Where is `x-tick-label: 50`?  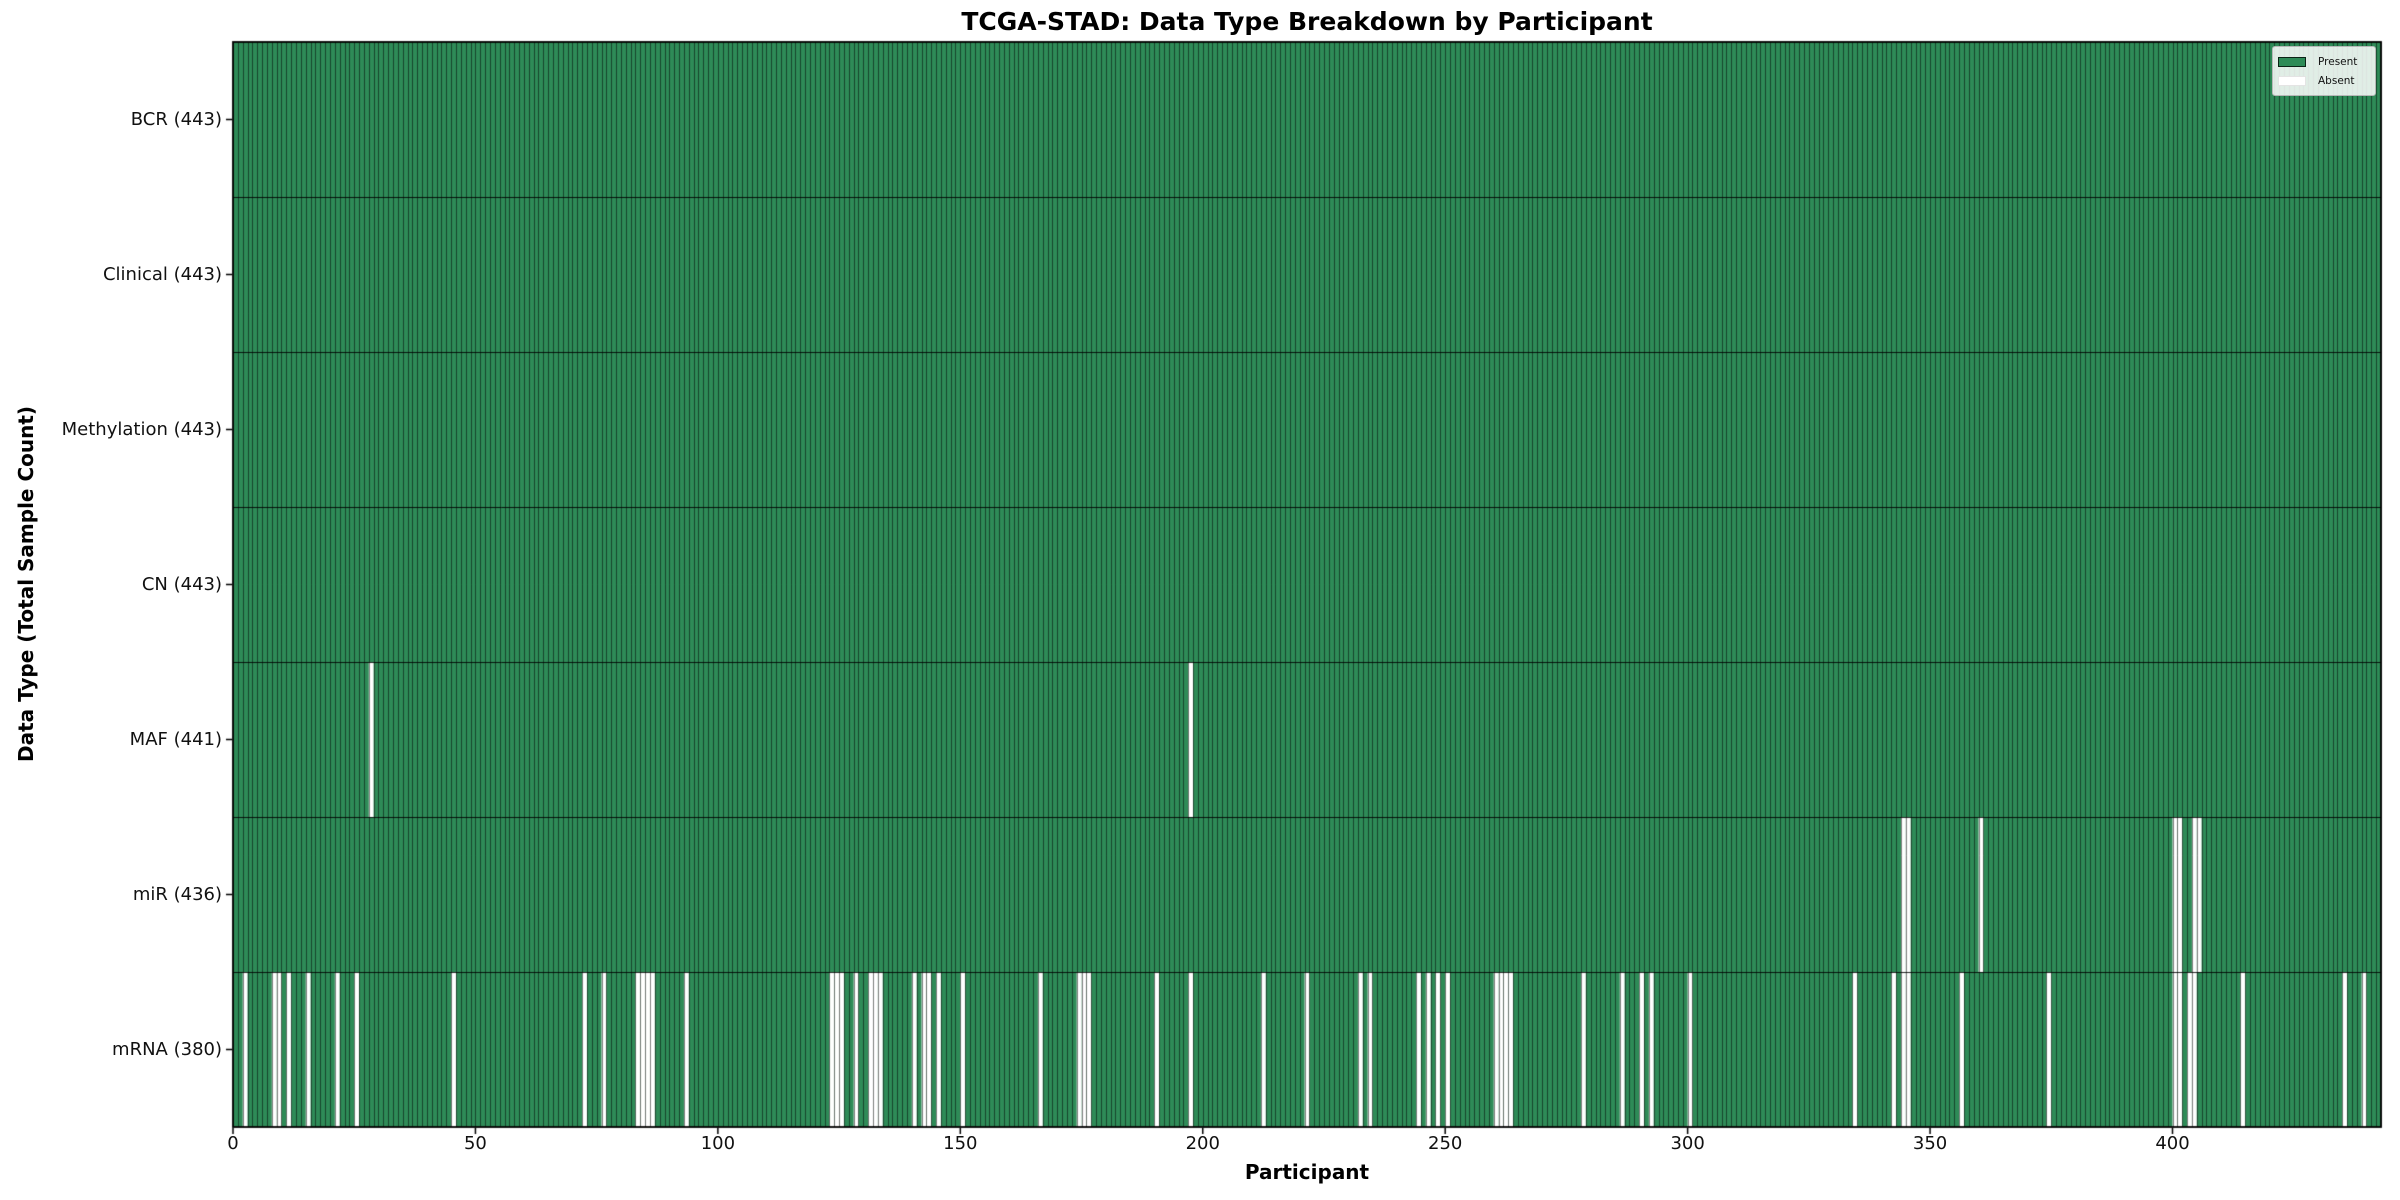
x-tick-label: 50 is located at coordinates (475, 1143).